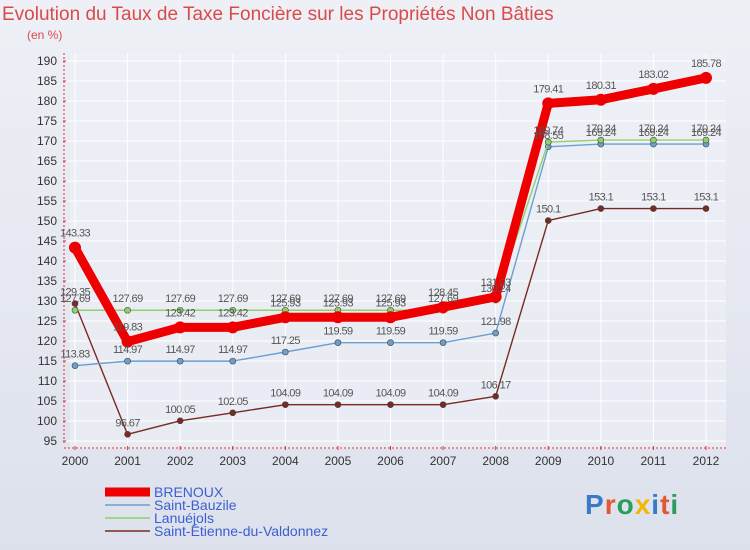 Image resolution: width=750 pixels, height=550 pixels. Describe the element at coordinates (127, 461) in the screenshot. I see `x-tick-label: 2001` at that location.